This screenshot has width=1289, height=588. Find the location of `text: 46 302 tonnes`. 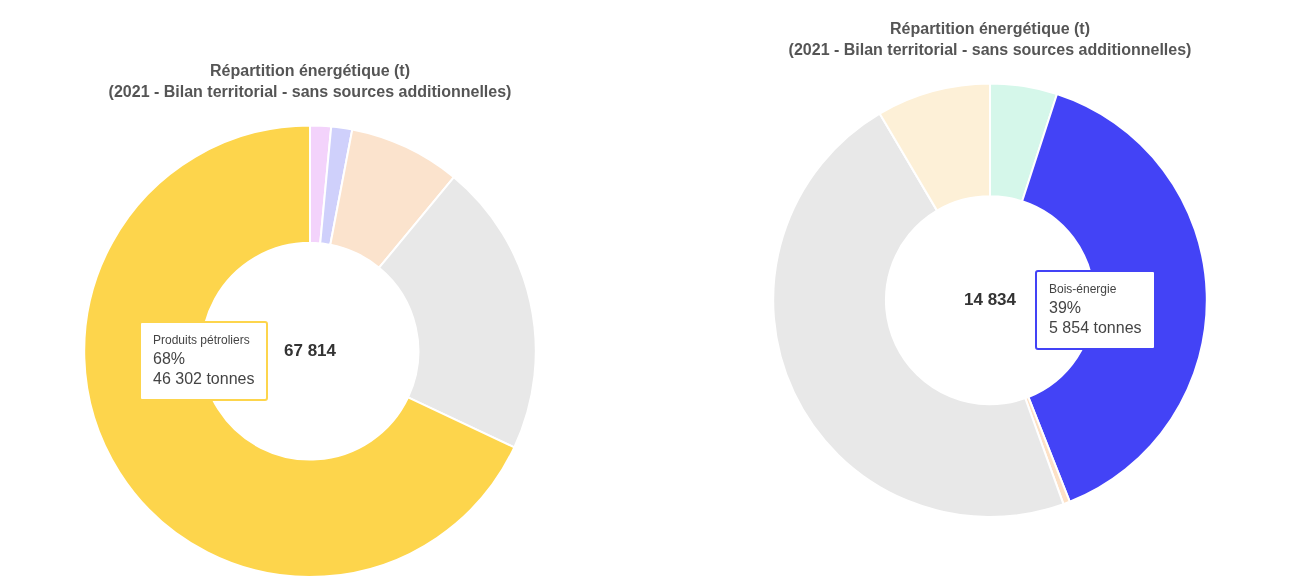

text: 46 302 tonnes is located at coordinates (204, 379).